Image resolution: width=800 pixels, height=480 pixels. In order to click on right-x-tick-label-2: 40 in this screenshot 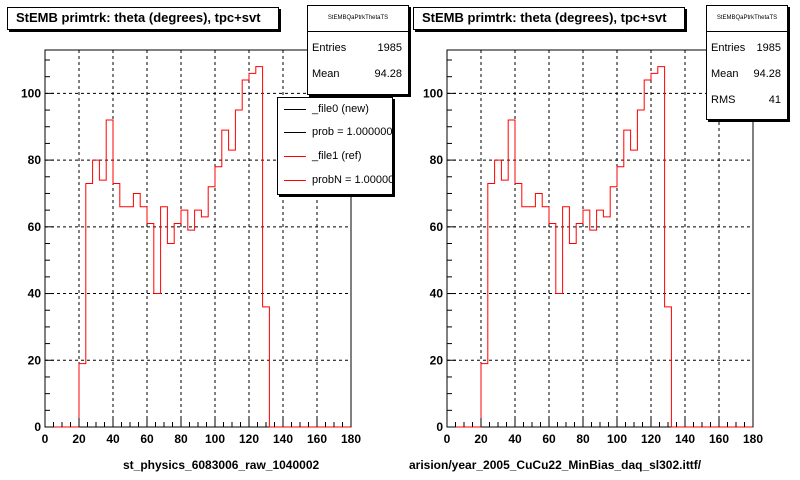, I will do `click(515, 439)`.